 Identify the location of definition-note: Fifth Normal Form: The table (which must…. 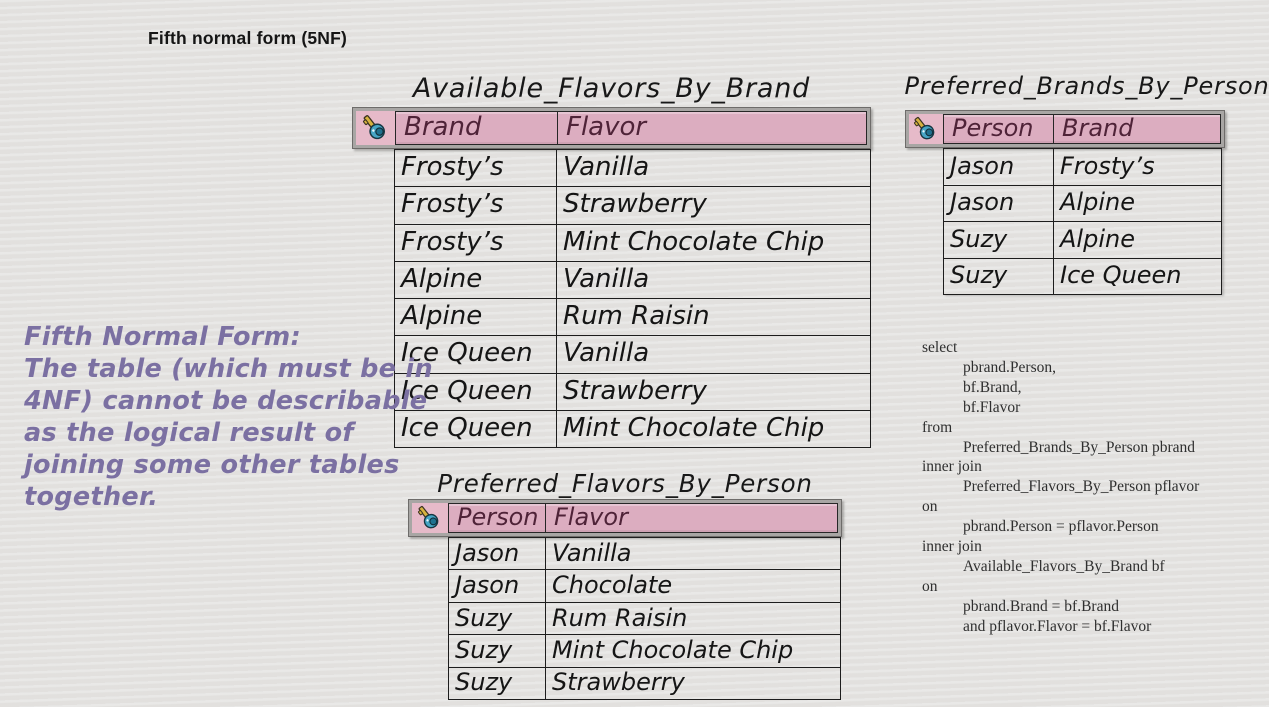
(228, 417).